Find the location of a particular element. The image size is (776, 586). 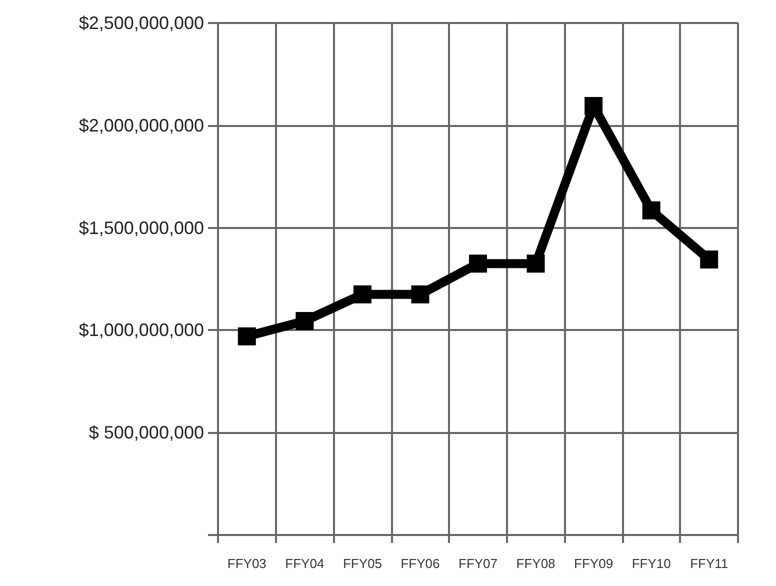

y-tick-label: $1,000,000,000 is located at coordinates (141, 330).